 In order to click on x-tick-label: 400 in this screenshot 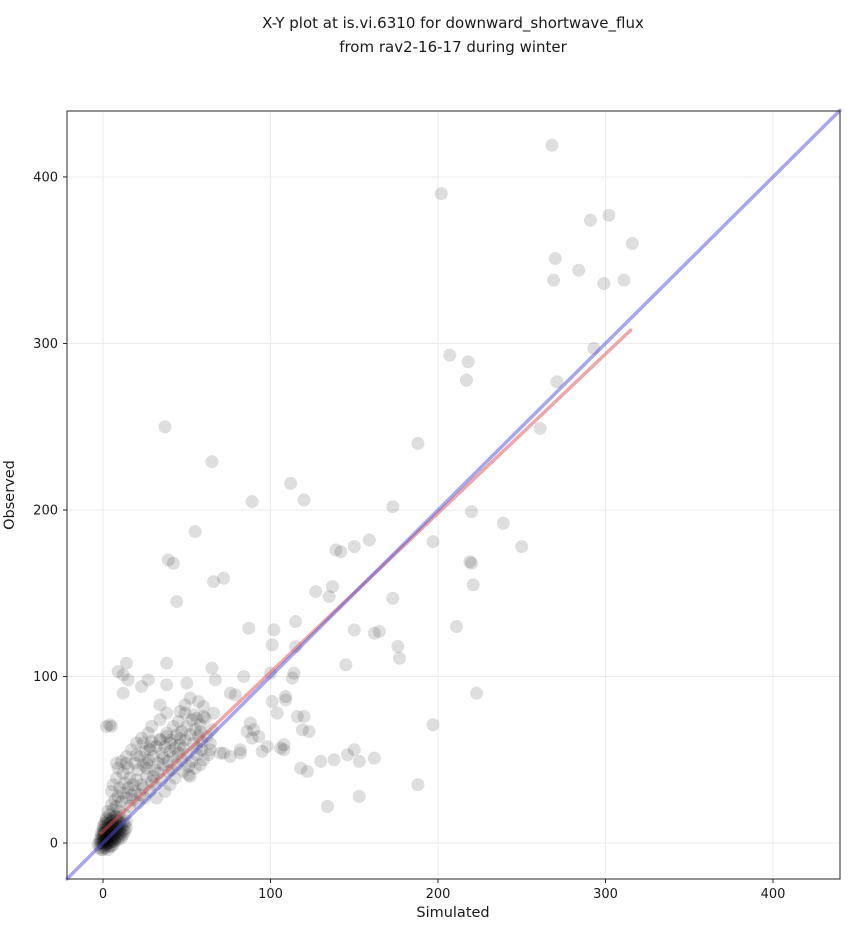, I will do `click(773, 894)`.